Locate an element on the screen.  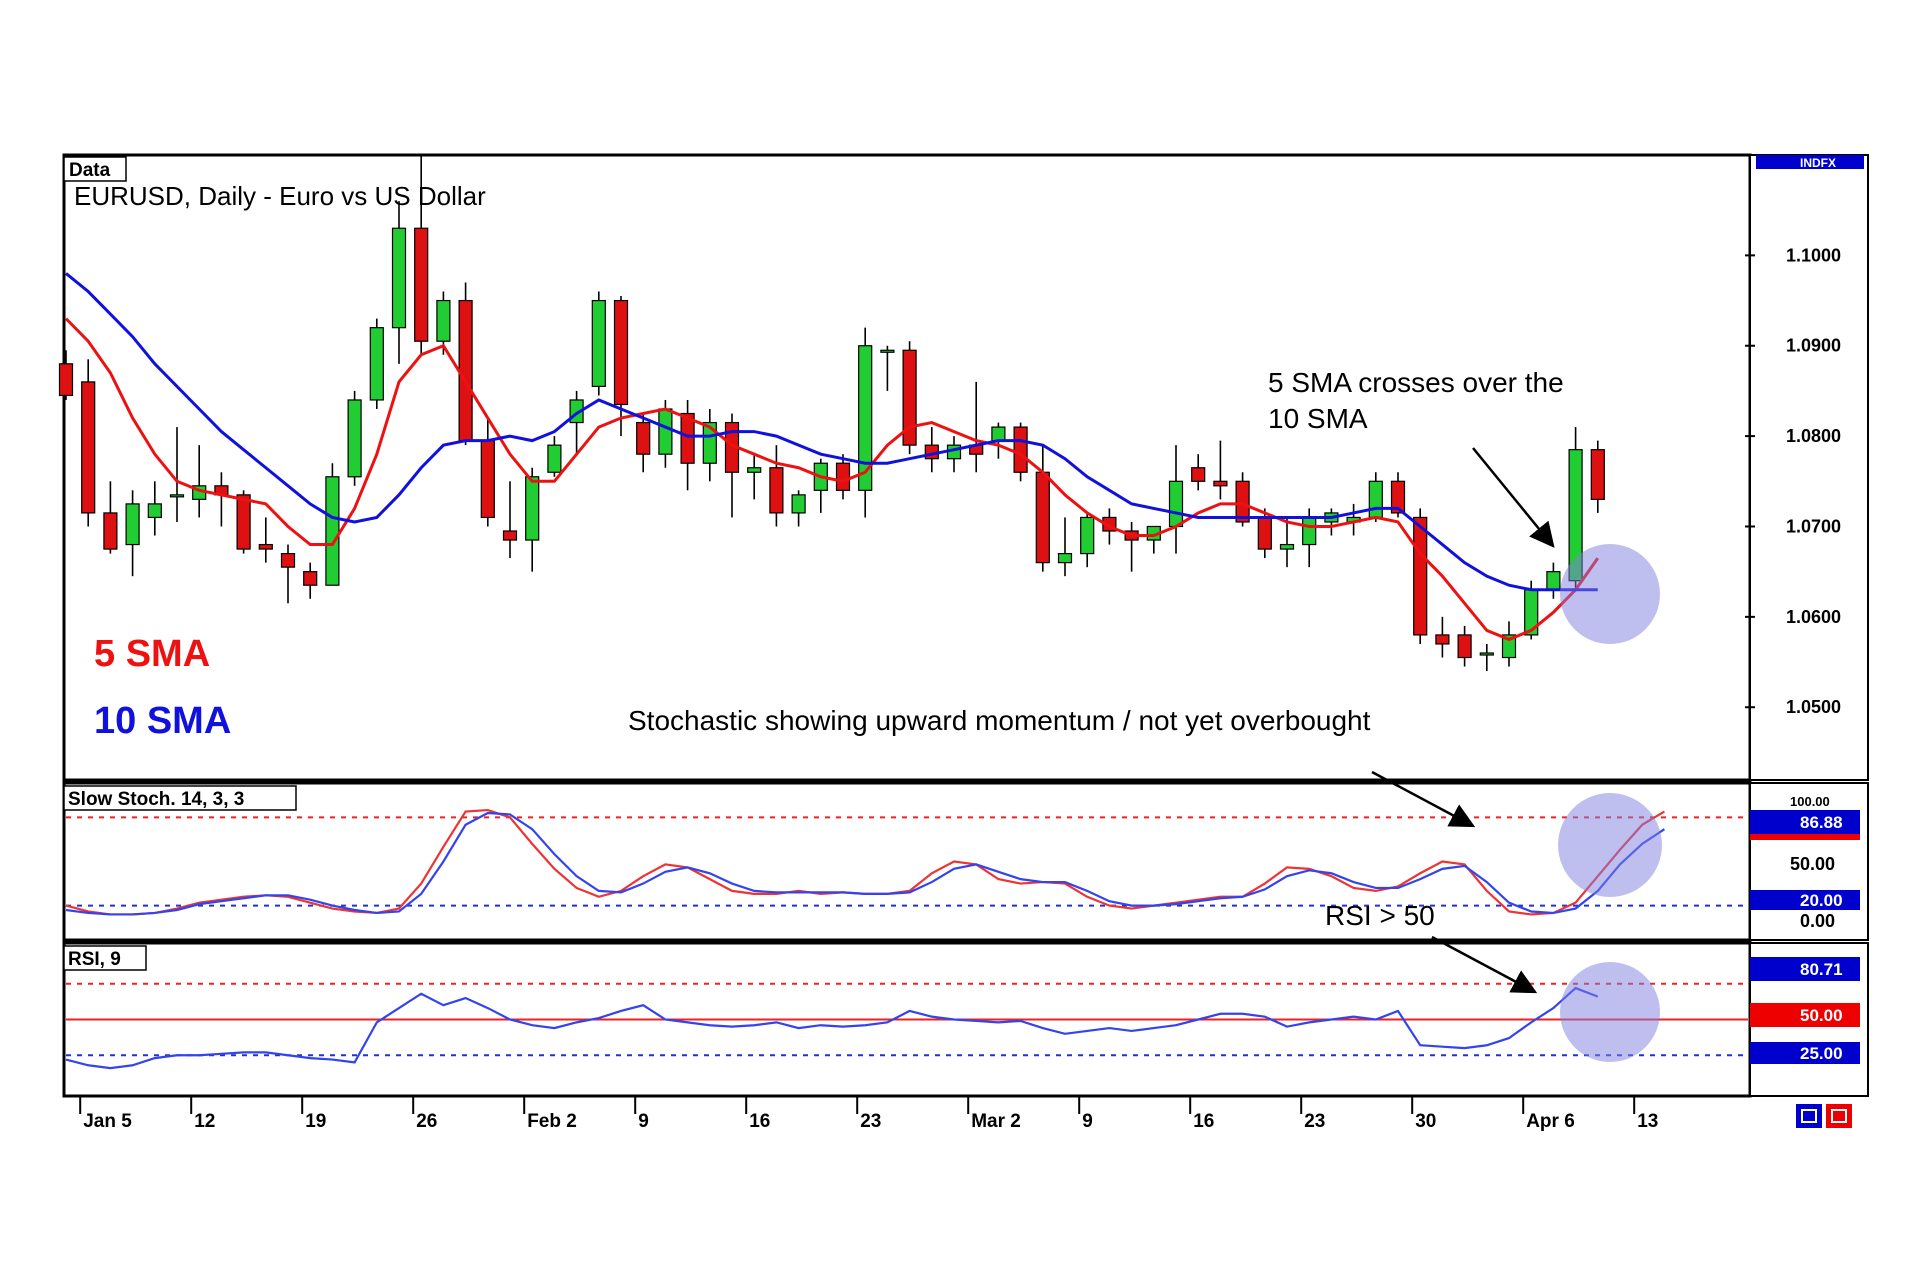
x-tick-label: 19 is located at coordinates (315, 1121).